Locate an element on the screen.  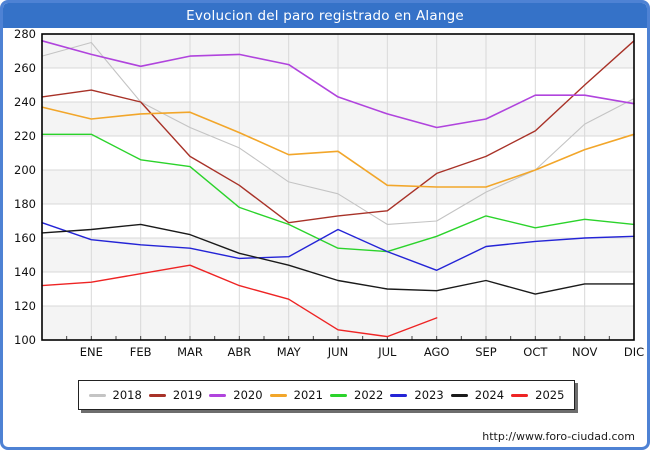
legend-item-2020: 2020 is located at coordinates (236, 395).